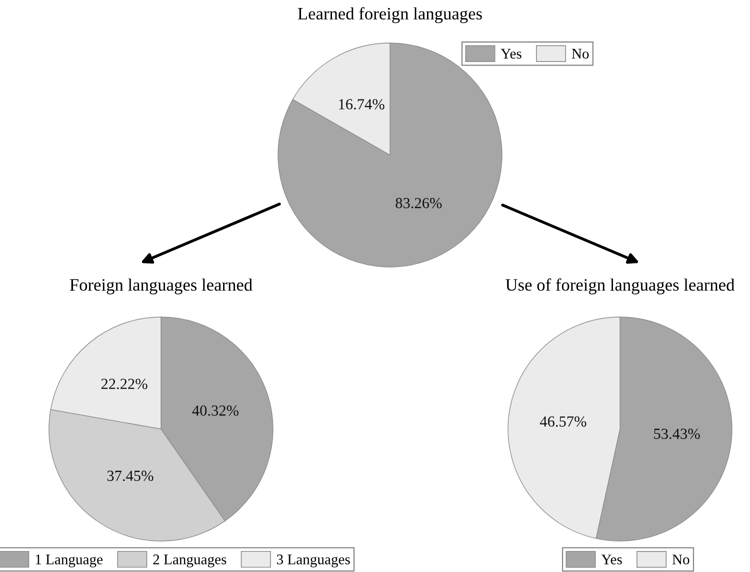  I want to click on legend-label: 3 Languages, so click(313, 561).